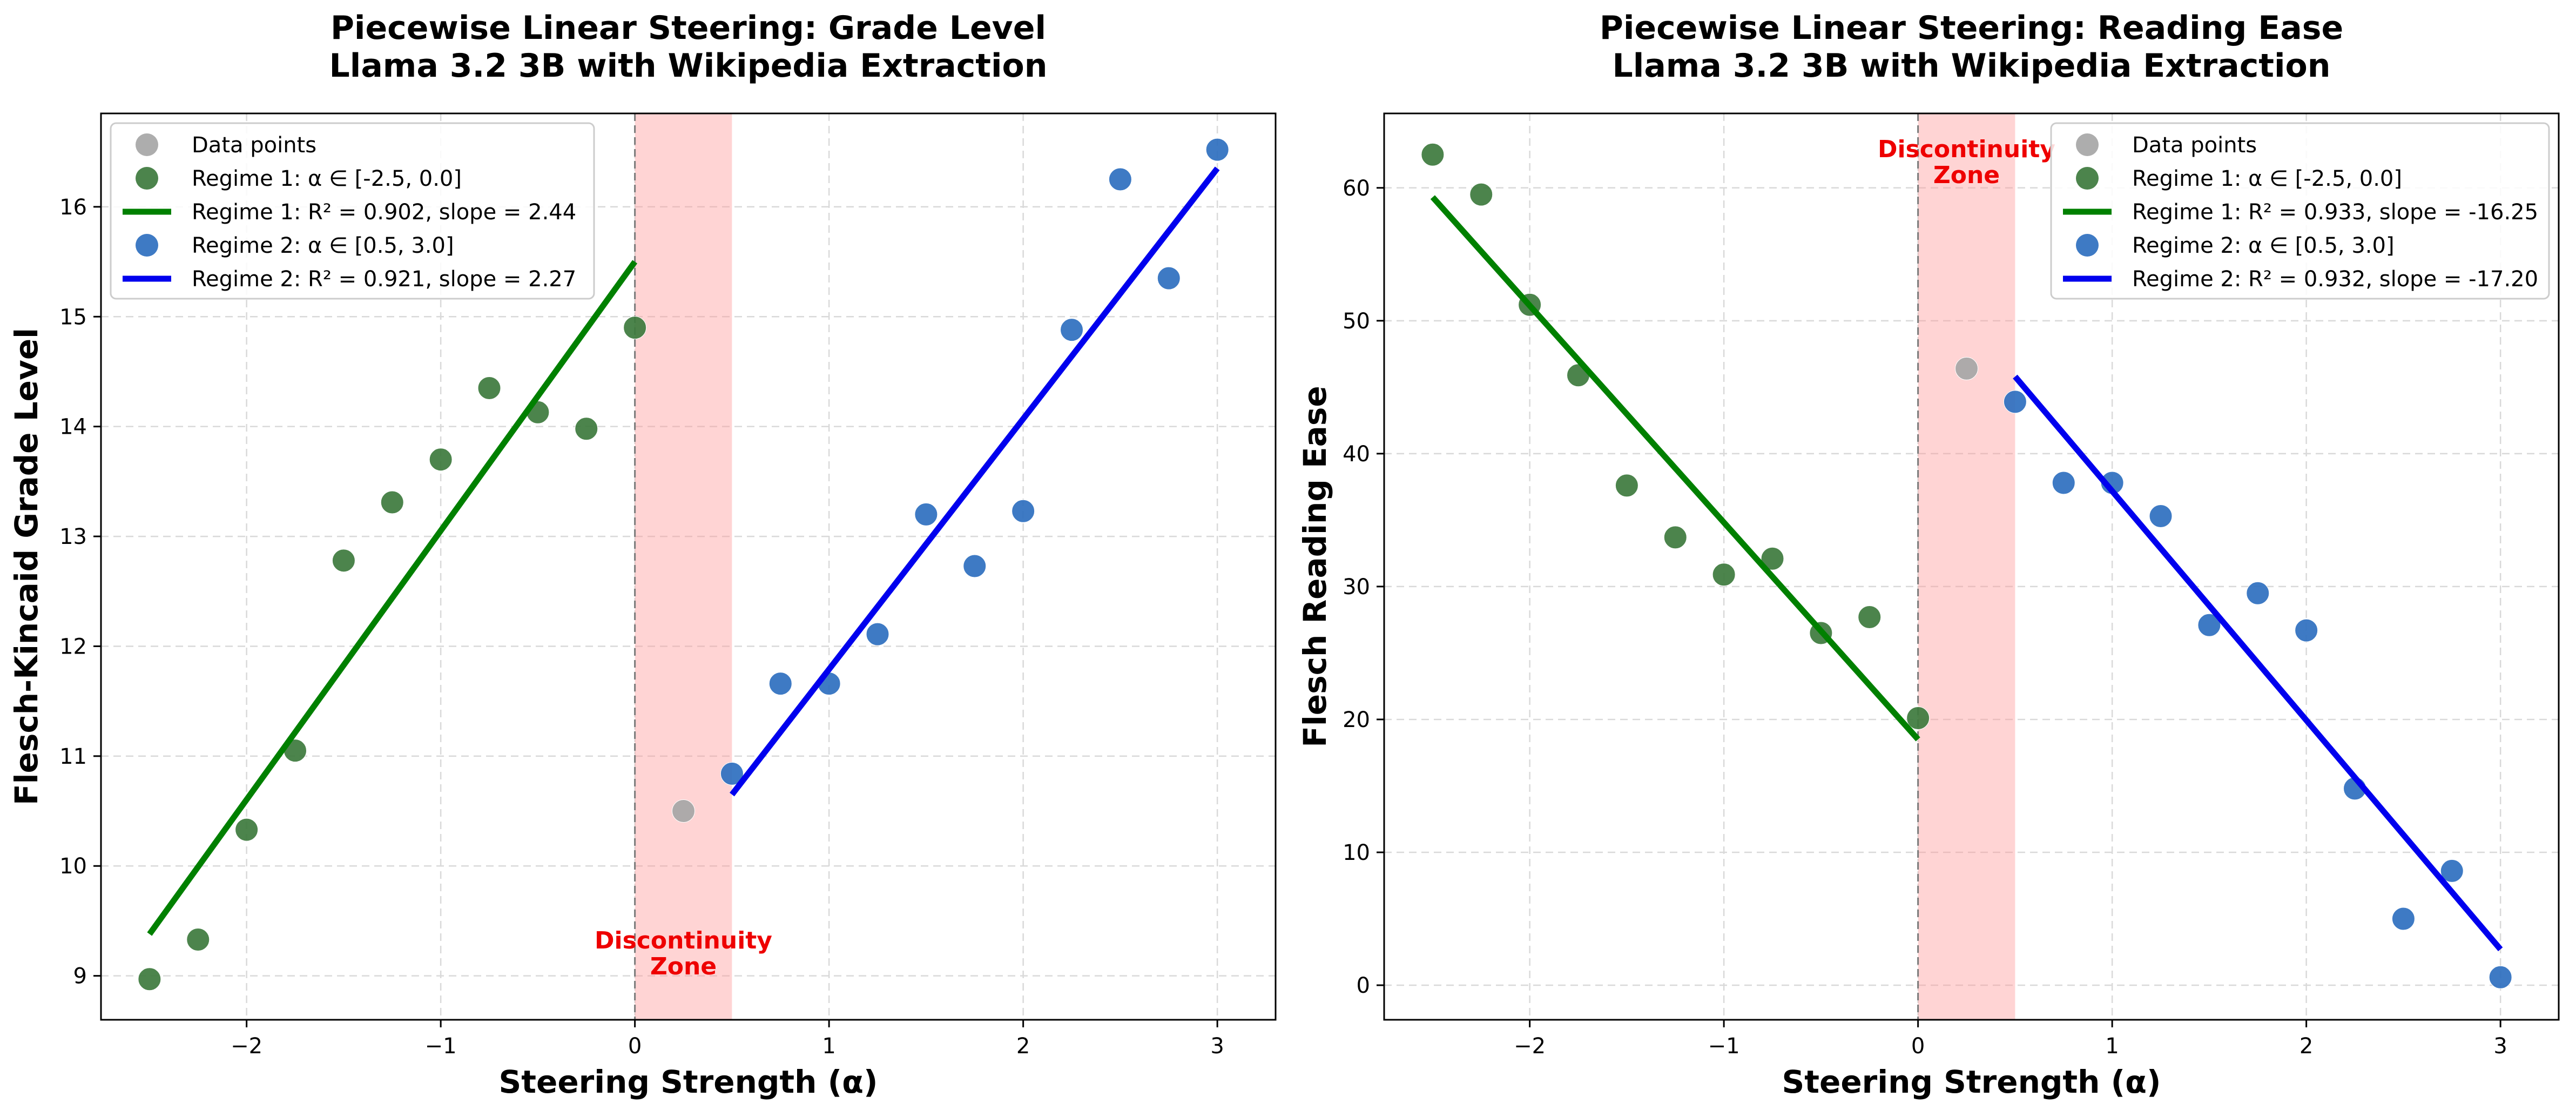  I want to click on y-tick-label: 20, so click(1356, 720).